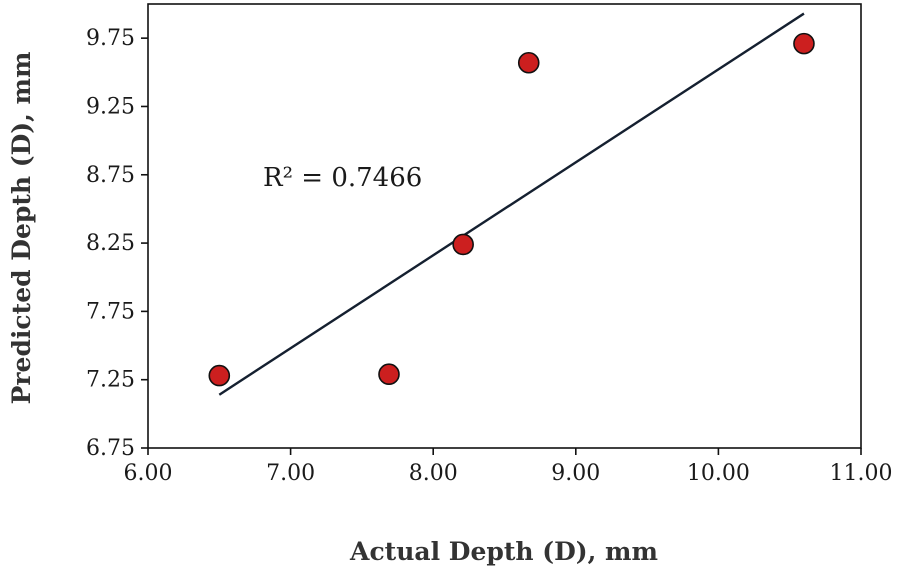  What do you see at coordinates (718, 473) in the screenshot?
I see `x-tick-label: 10.00` at bounding box center [718, 473].